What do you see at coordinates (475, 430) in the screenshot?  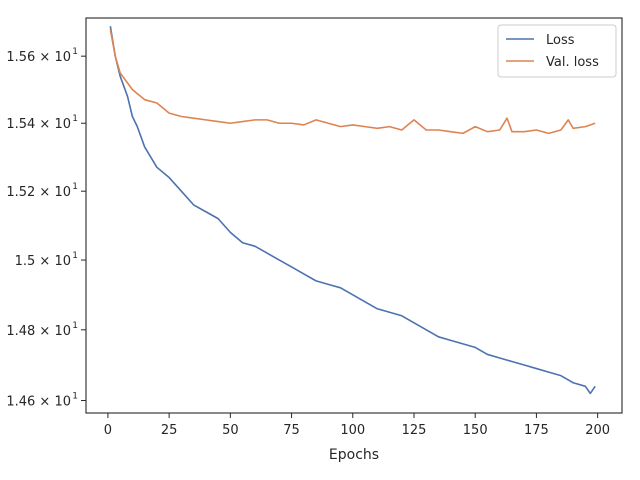 I see `x-tick-label: 150` at bounding box center [475, 430].